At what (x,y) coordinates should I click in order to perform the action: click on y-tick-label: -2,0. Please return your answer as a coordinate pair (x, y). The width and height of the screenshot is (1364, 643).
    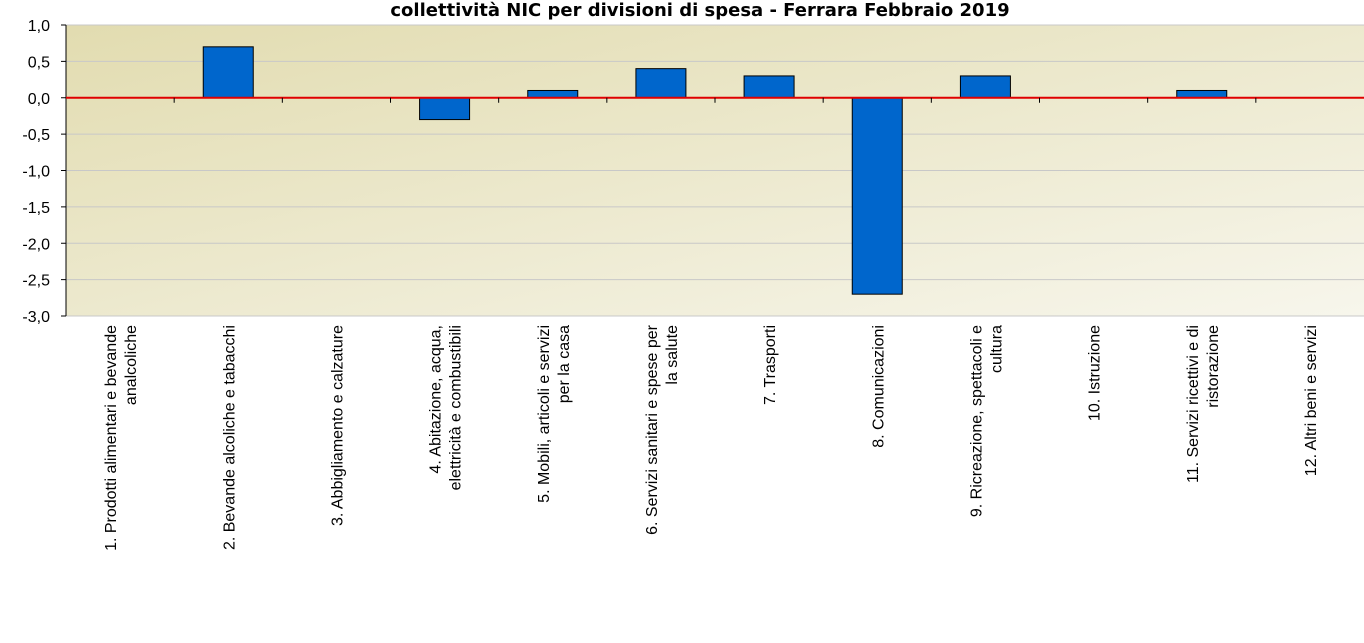
    Looking at the image, I should click on (36, 244).